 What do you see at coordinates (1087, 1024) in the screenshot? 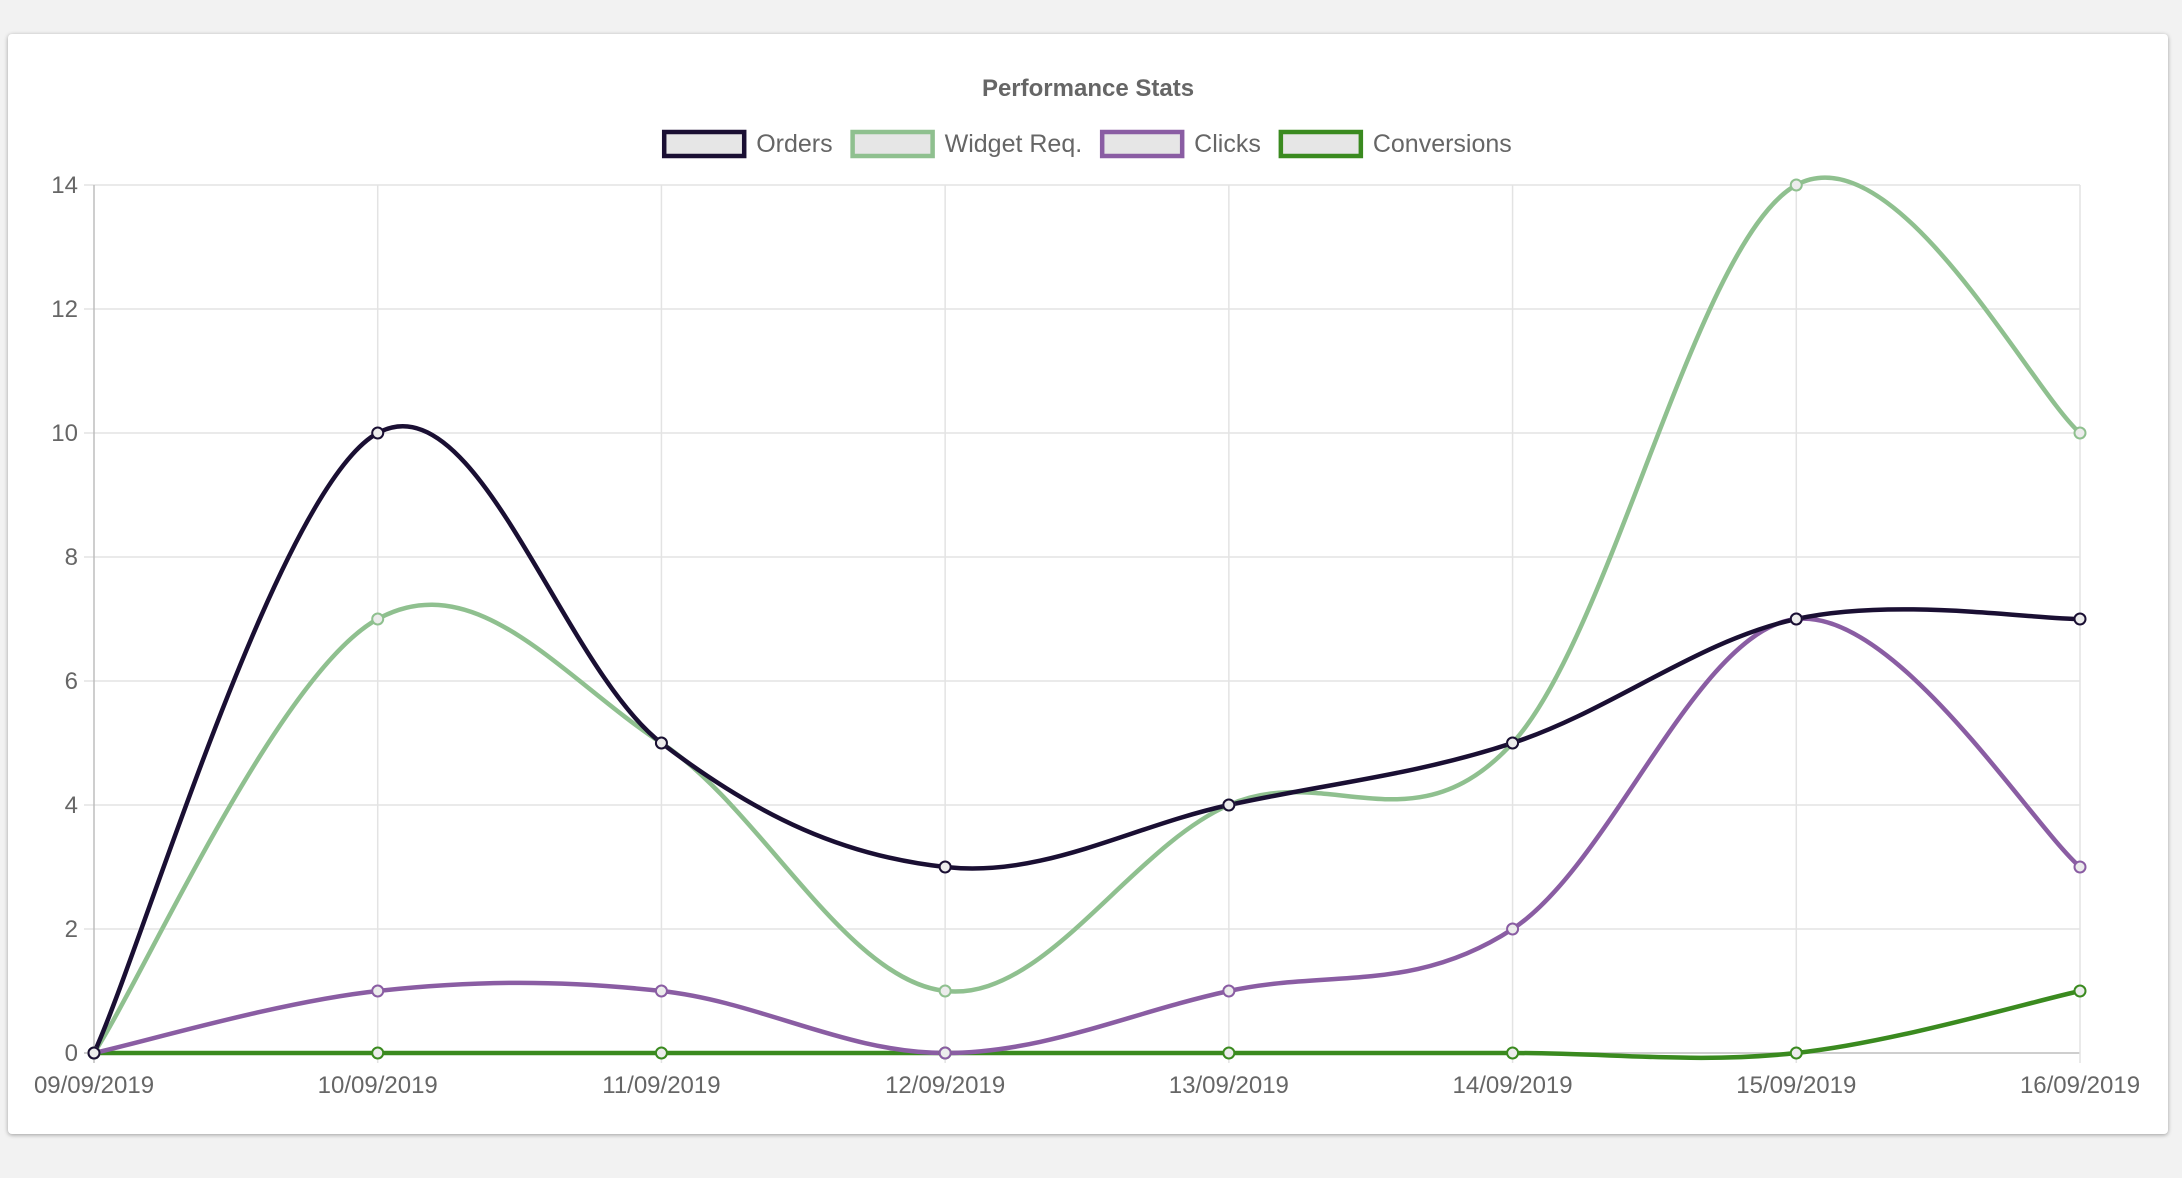
I see `series-line-conversions` at bounding box center [1087, 1024].